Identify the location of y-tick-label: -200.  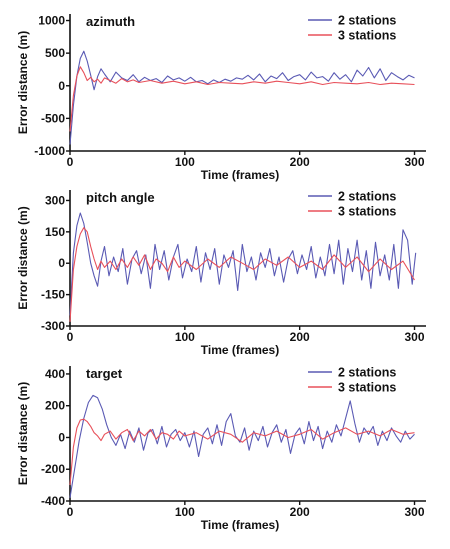
(53, 469).